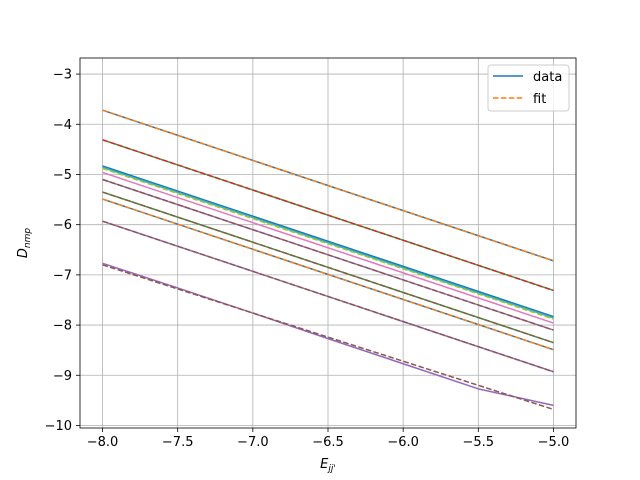 Image resolution: width=640 pixels, height=480 pixels. Describe the element at coordinates (547, 77) in the screenshot. I see `legend-data-label: data` at that location.